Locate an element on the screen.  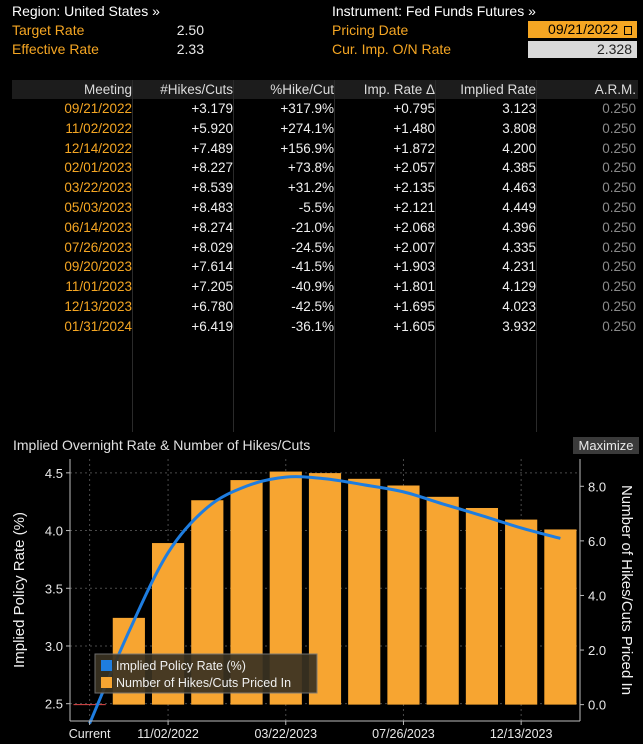
y2-tick-label: 2.0 is located at coordinates (597, 650).